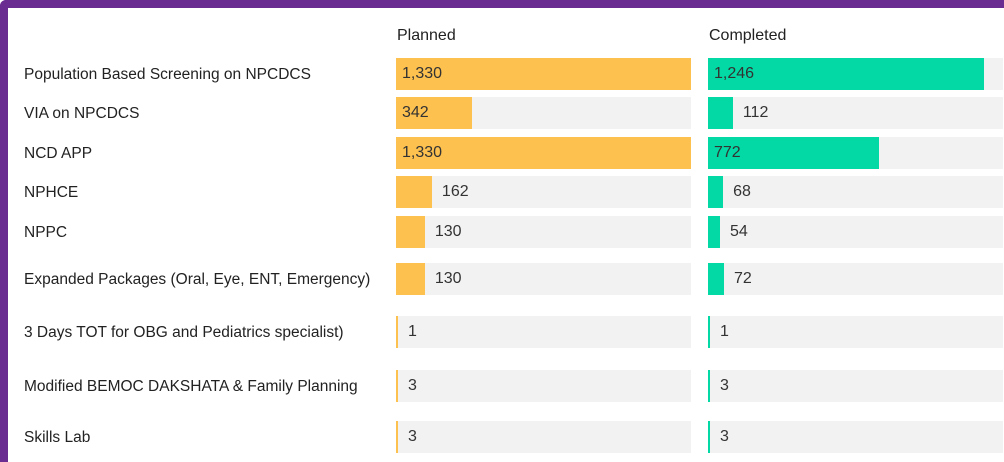 This screenshot has height=462, width=1004. What do you see at coordinates (57, 437) in the screenshot?
I see `category-label: Skills Lab` at bounding box center [57, 437].